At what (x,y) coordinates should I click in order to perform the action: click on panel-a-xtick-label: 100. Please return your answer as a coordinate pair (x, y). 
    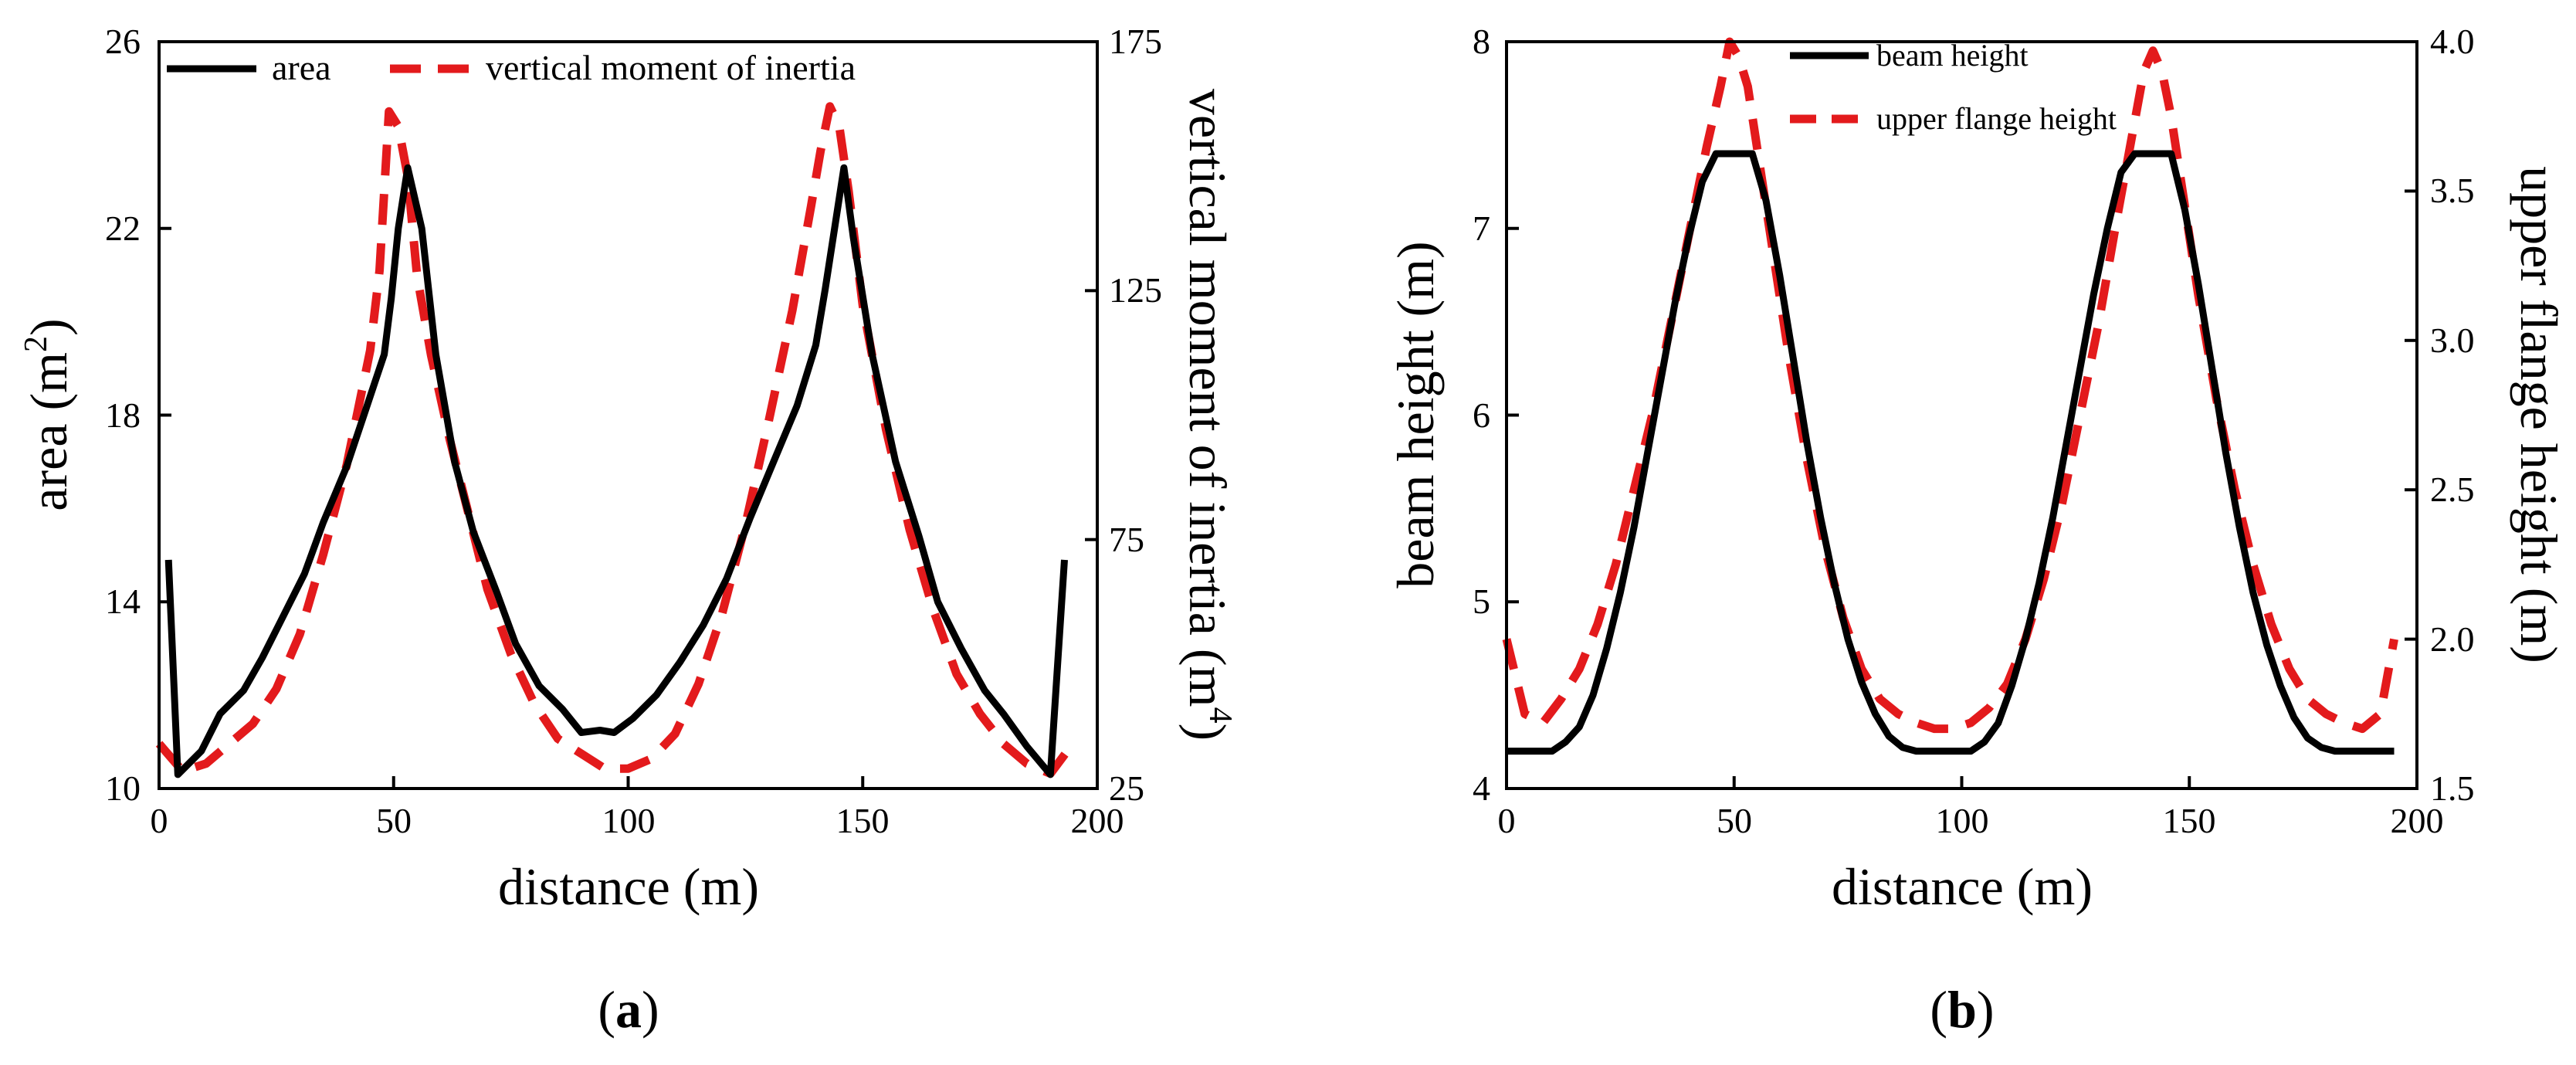
    Looking at the image, I should click on (629, 820).